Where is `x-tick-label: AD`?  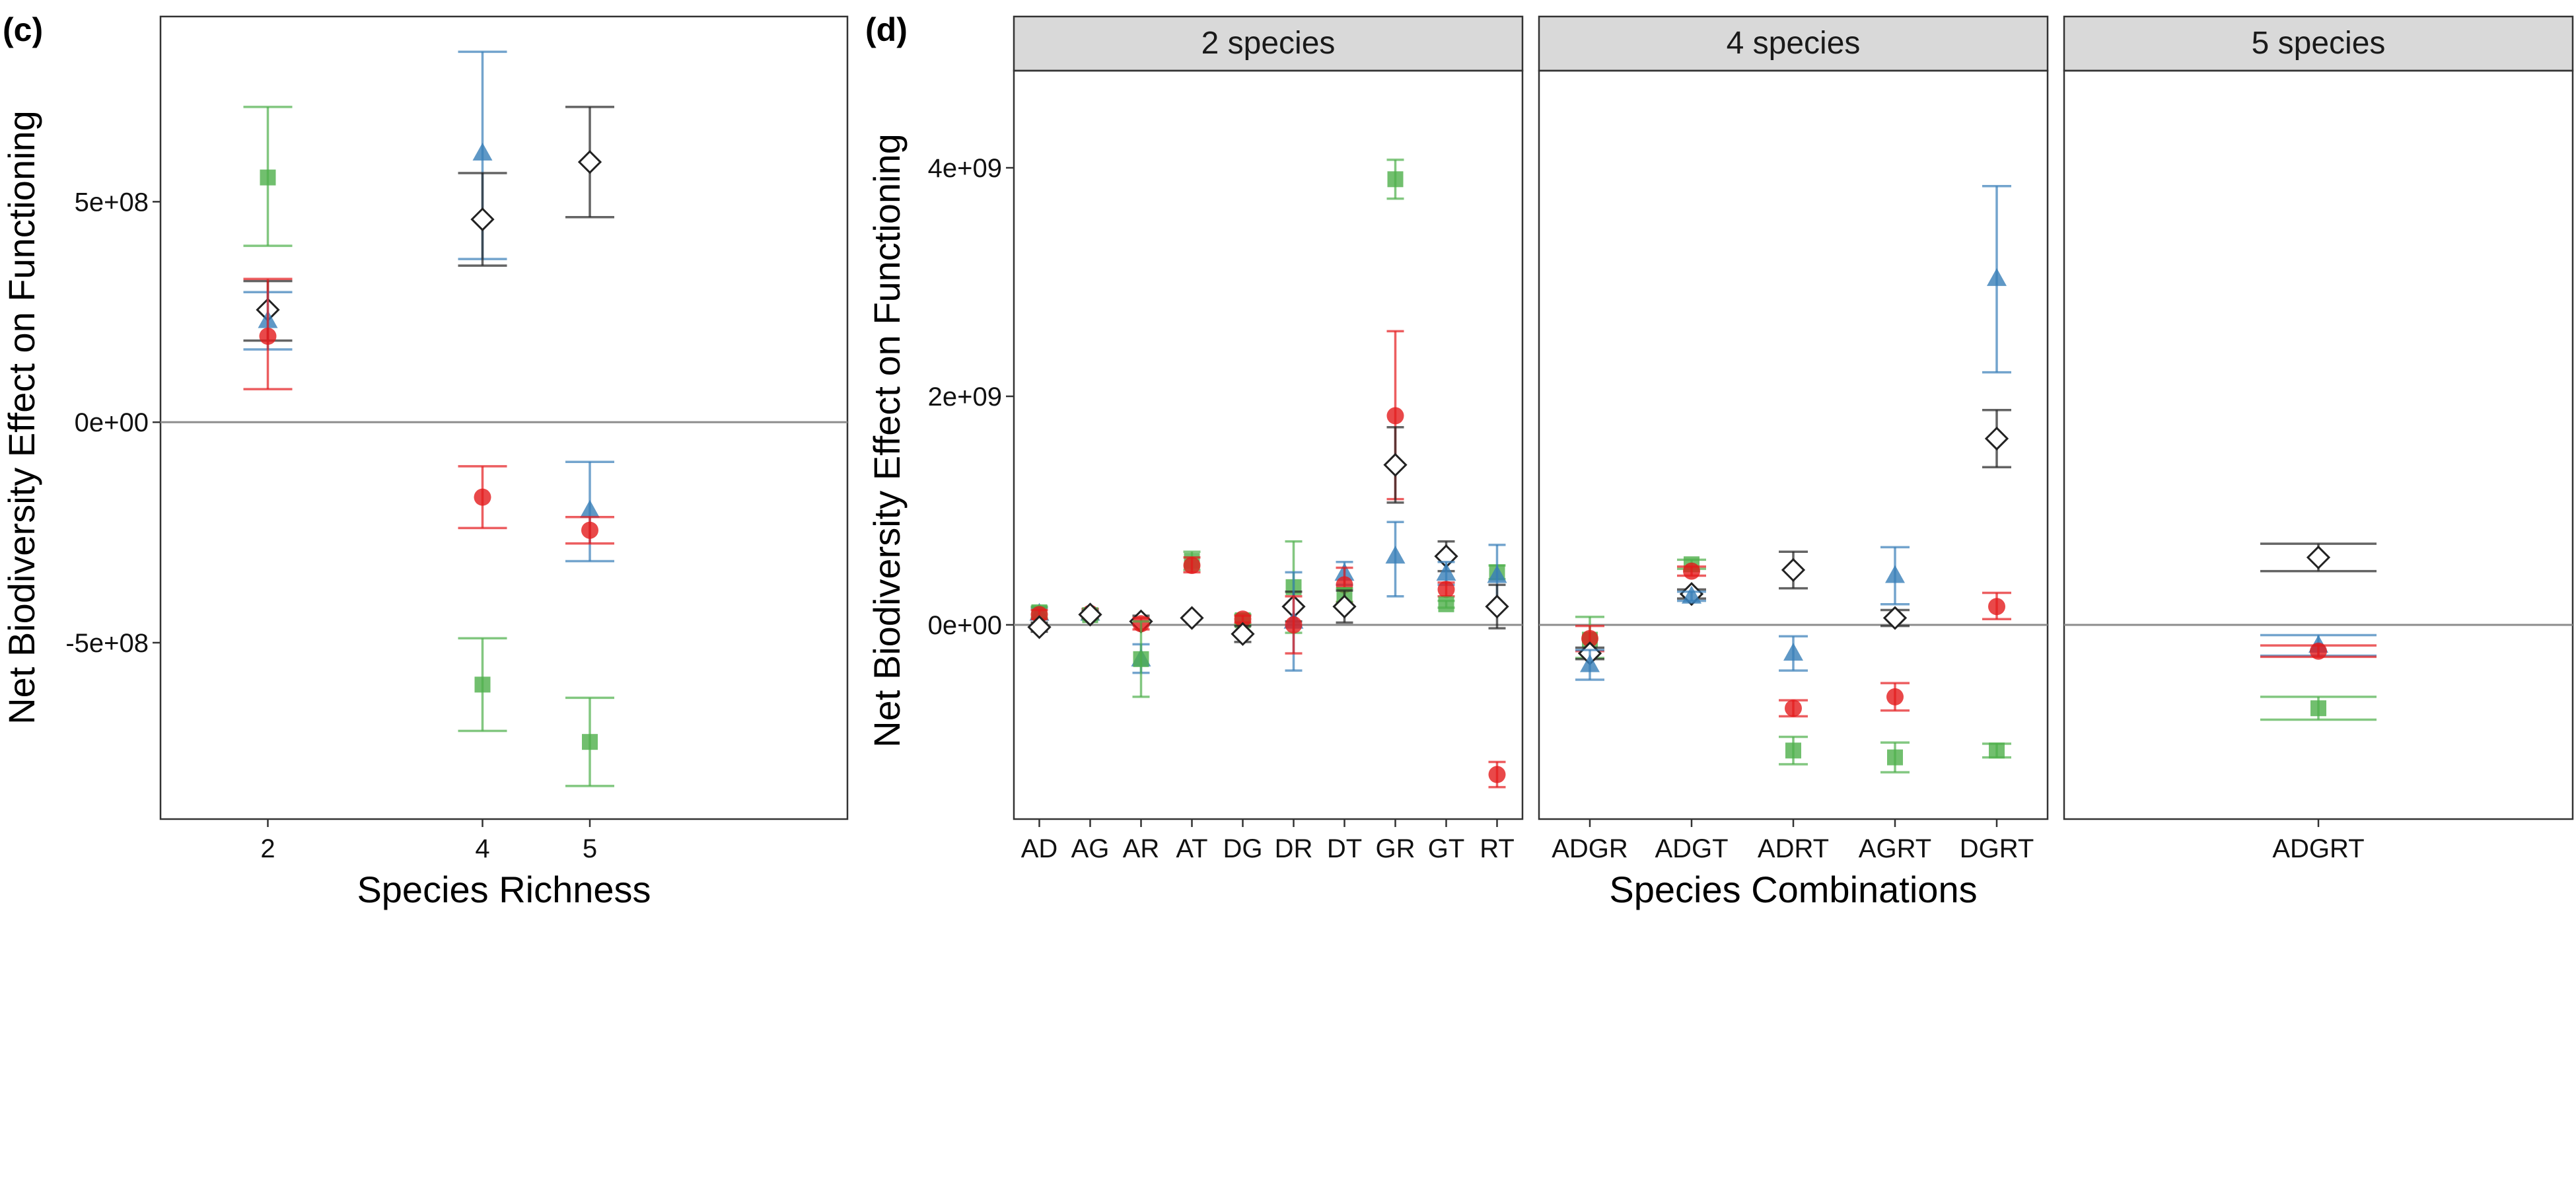 x-tick-label: AD is located at coordinates (1039, 848).